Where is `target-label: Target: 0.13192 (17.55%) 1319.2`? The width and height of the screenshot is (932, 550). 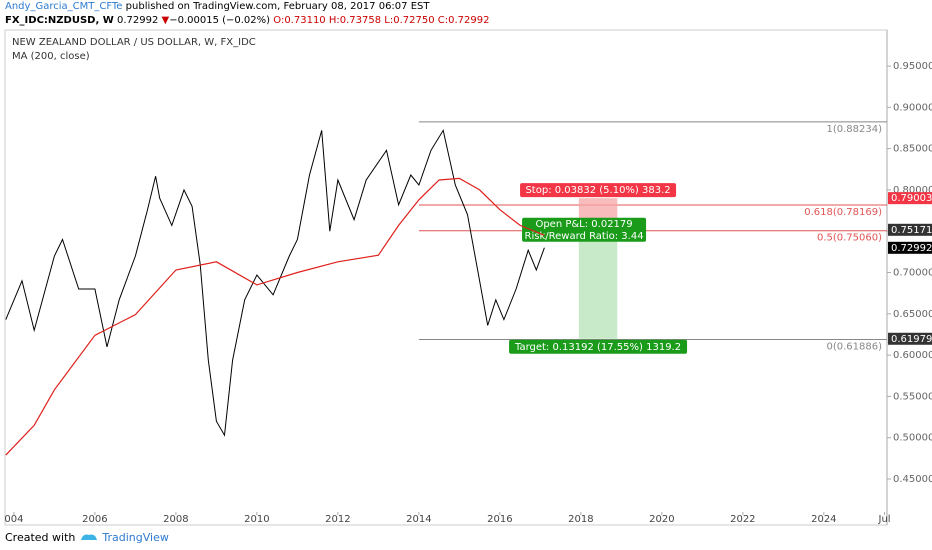 target-label: Target: 0.13192 (17.55%) 1319.2 is located at coordinates (597, 347).